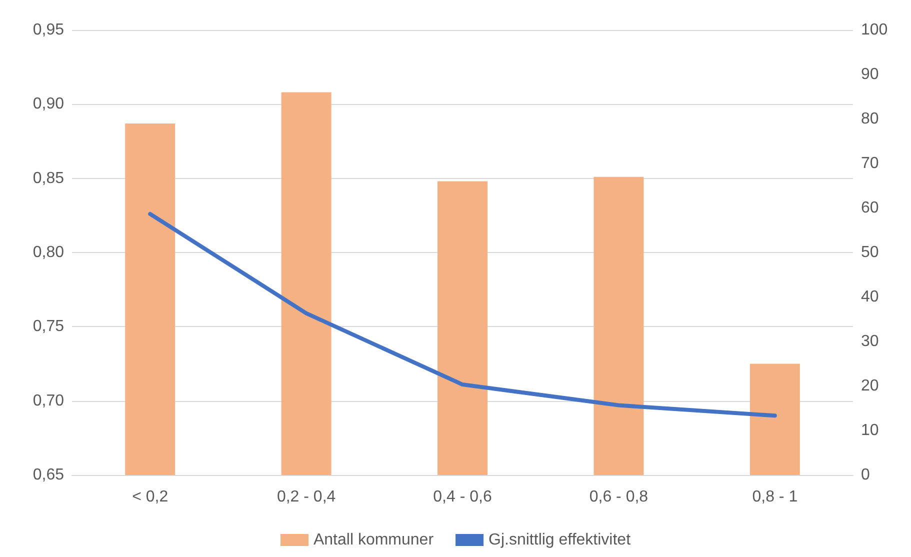 The image size is (911, 557). I want to click on y2-tick-label: 40, so click(870, 297).